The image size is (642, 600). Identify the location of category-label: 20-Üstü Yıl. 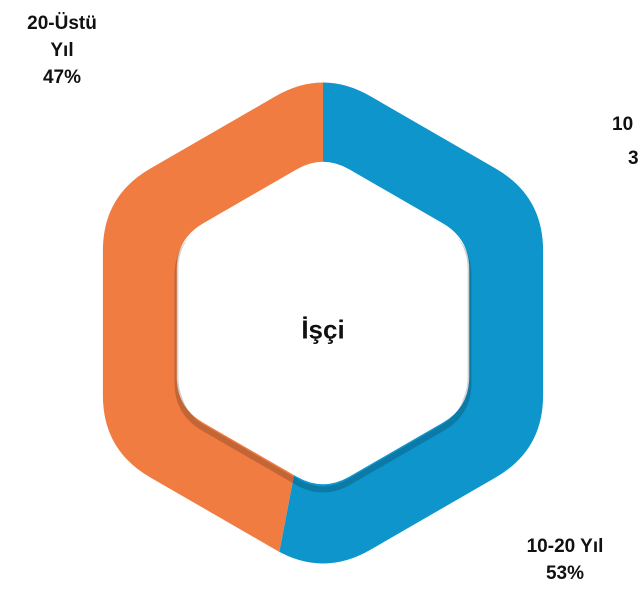
(62, 37).